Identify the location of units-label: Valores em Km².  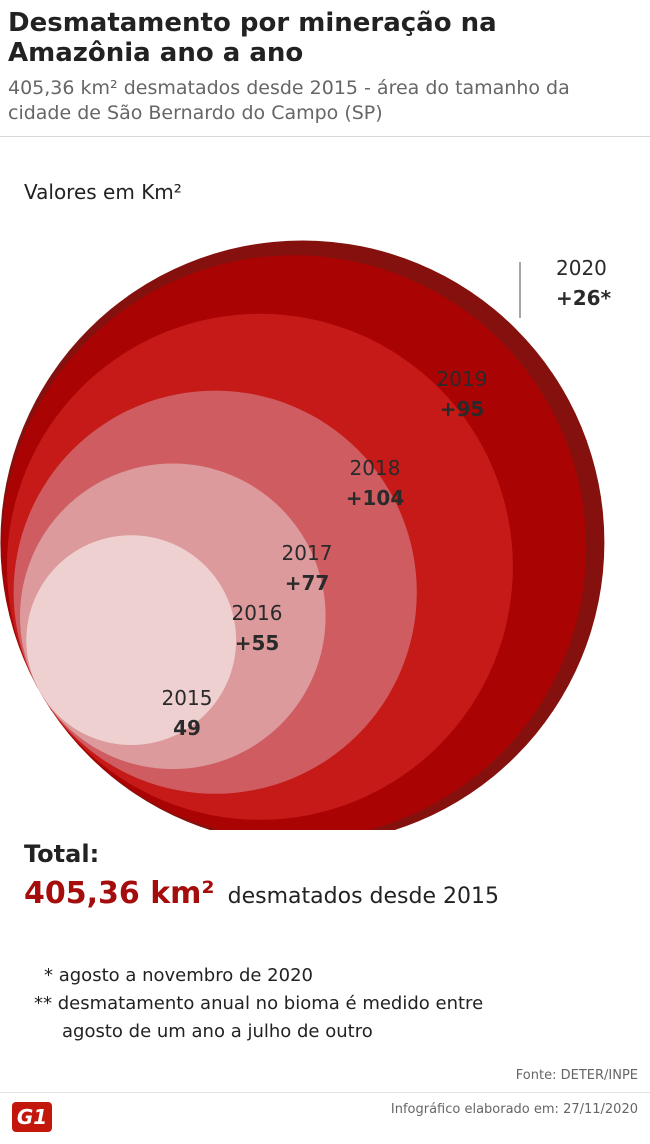
(103, 192).